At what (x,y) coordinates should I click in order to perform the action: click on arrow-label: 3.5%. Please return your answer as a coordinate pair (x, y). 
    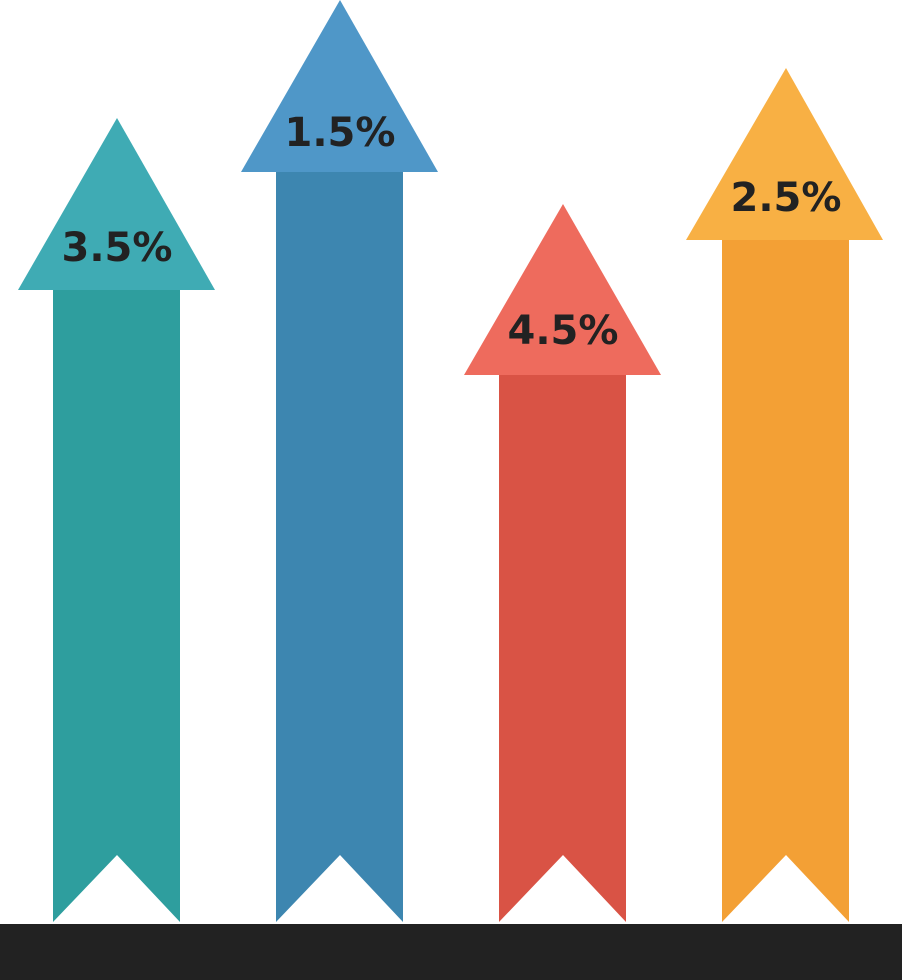
    Looking at the image, I should click on (117, 248).